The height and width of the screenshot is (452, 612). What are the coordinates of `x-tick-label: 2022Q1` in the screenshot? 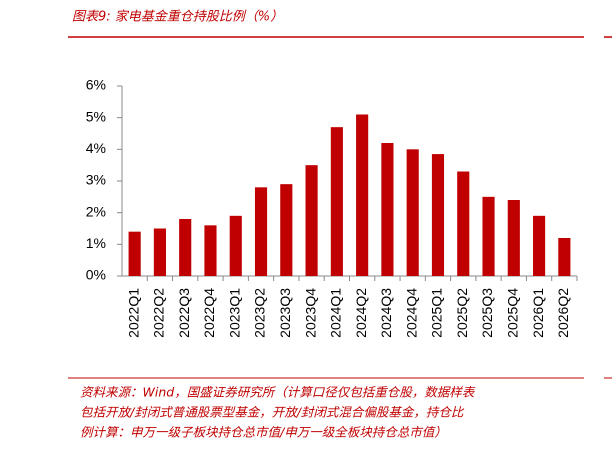 It's located at (133, 313).